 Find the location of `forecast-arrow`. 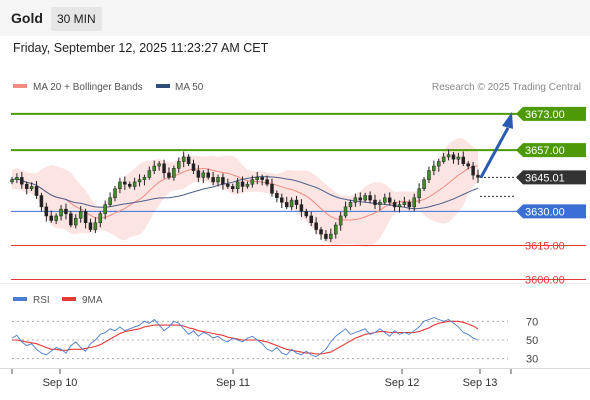

forecast-arrow is located at coordinates (494, 153).